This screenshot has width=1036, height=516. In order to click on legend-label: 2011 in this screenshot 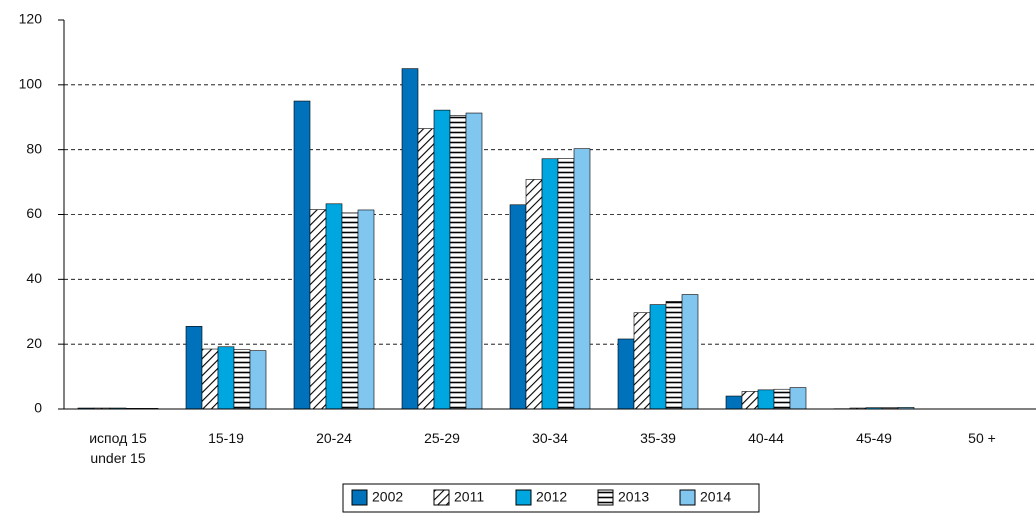, I will do `click(469, 497)`.